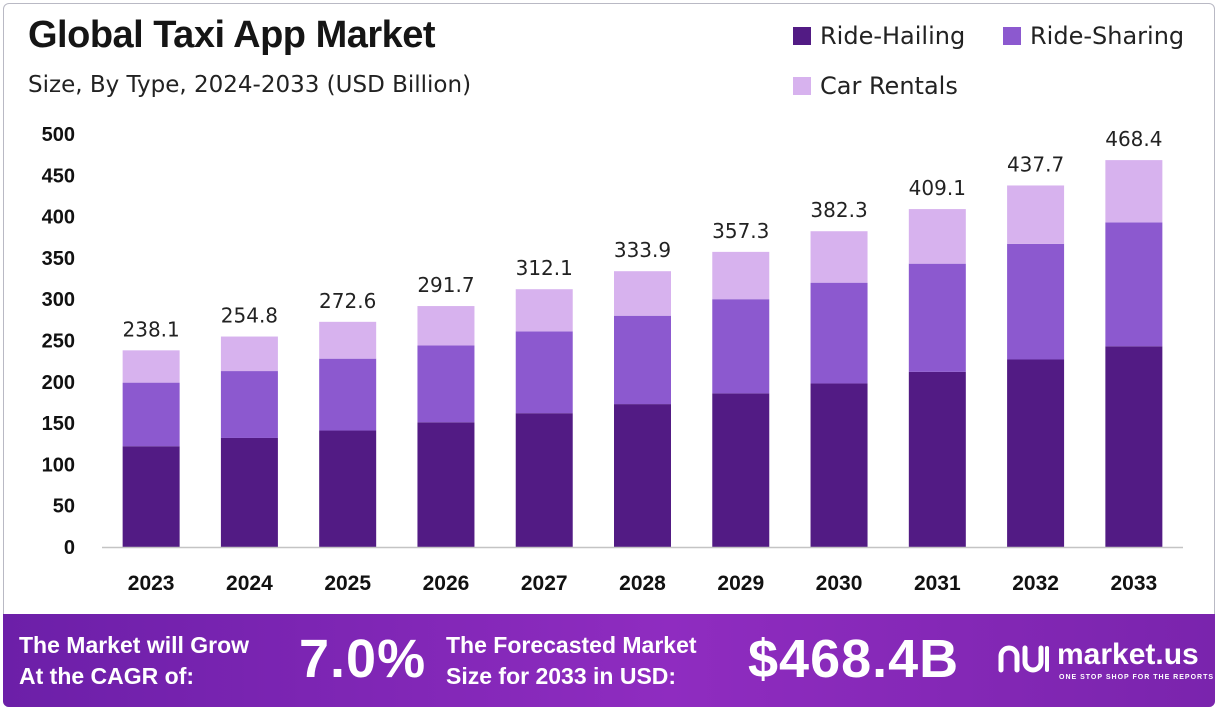  Describe the element at coordinates (740, 231) in the screenshot. I see `total-data-label: 357.3` at that location.